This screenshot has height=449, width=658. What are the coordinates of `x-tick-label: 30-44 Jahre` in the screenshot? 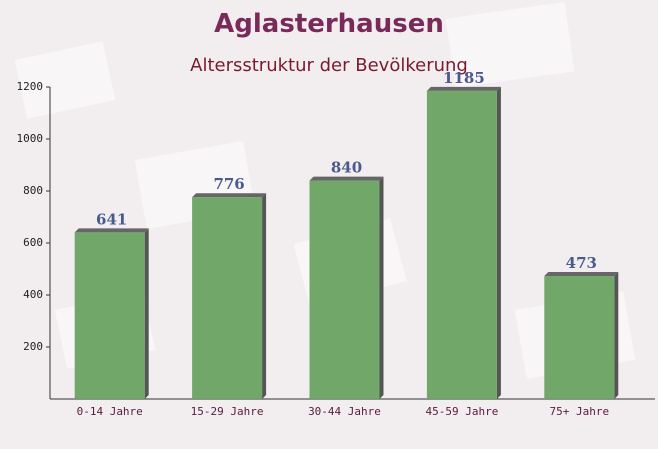 It's located at (344, 411).